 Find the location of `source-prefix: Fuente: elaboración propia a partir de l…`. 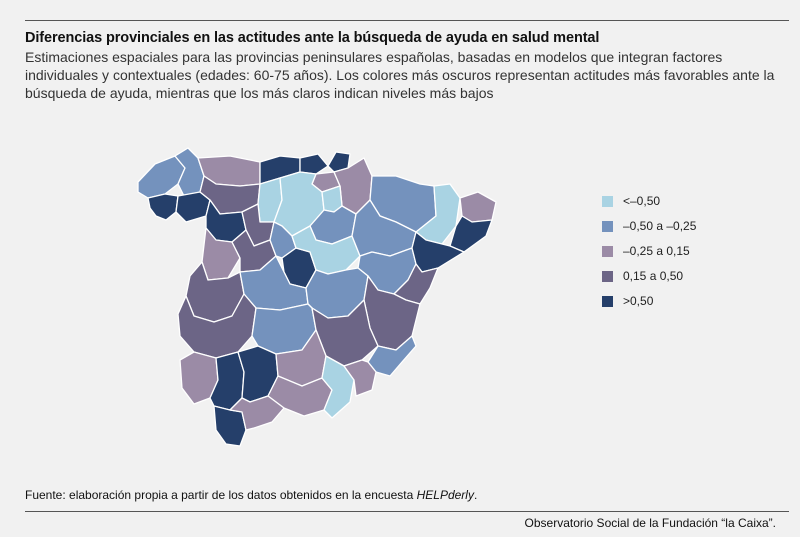

source-prefix: Fuente: elaboración propia a partir de l… is located at coordinates (221, 495).